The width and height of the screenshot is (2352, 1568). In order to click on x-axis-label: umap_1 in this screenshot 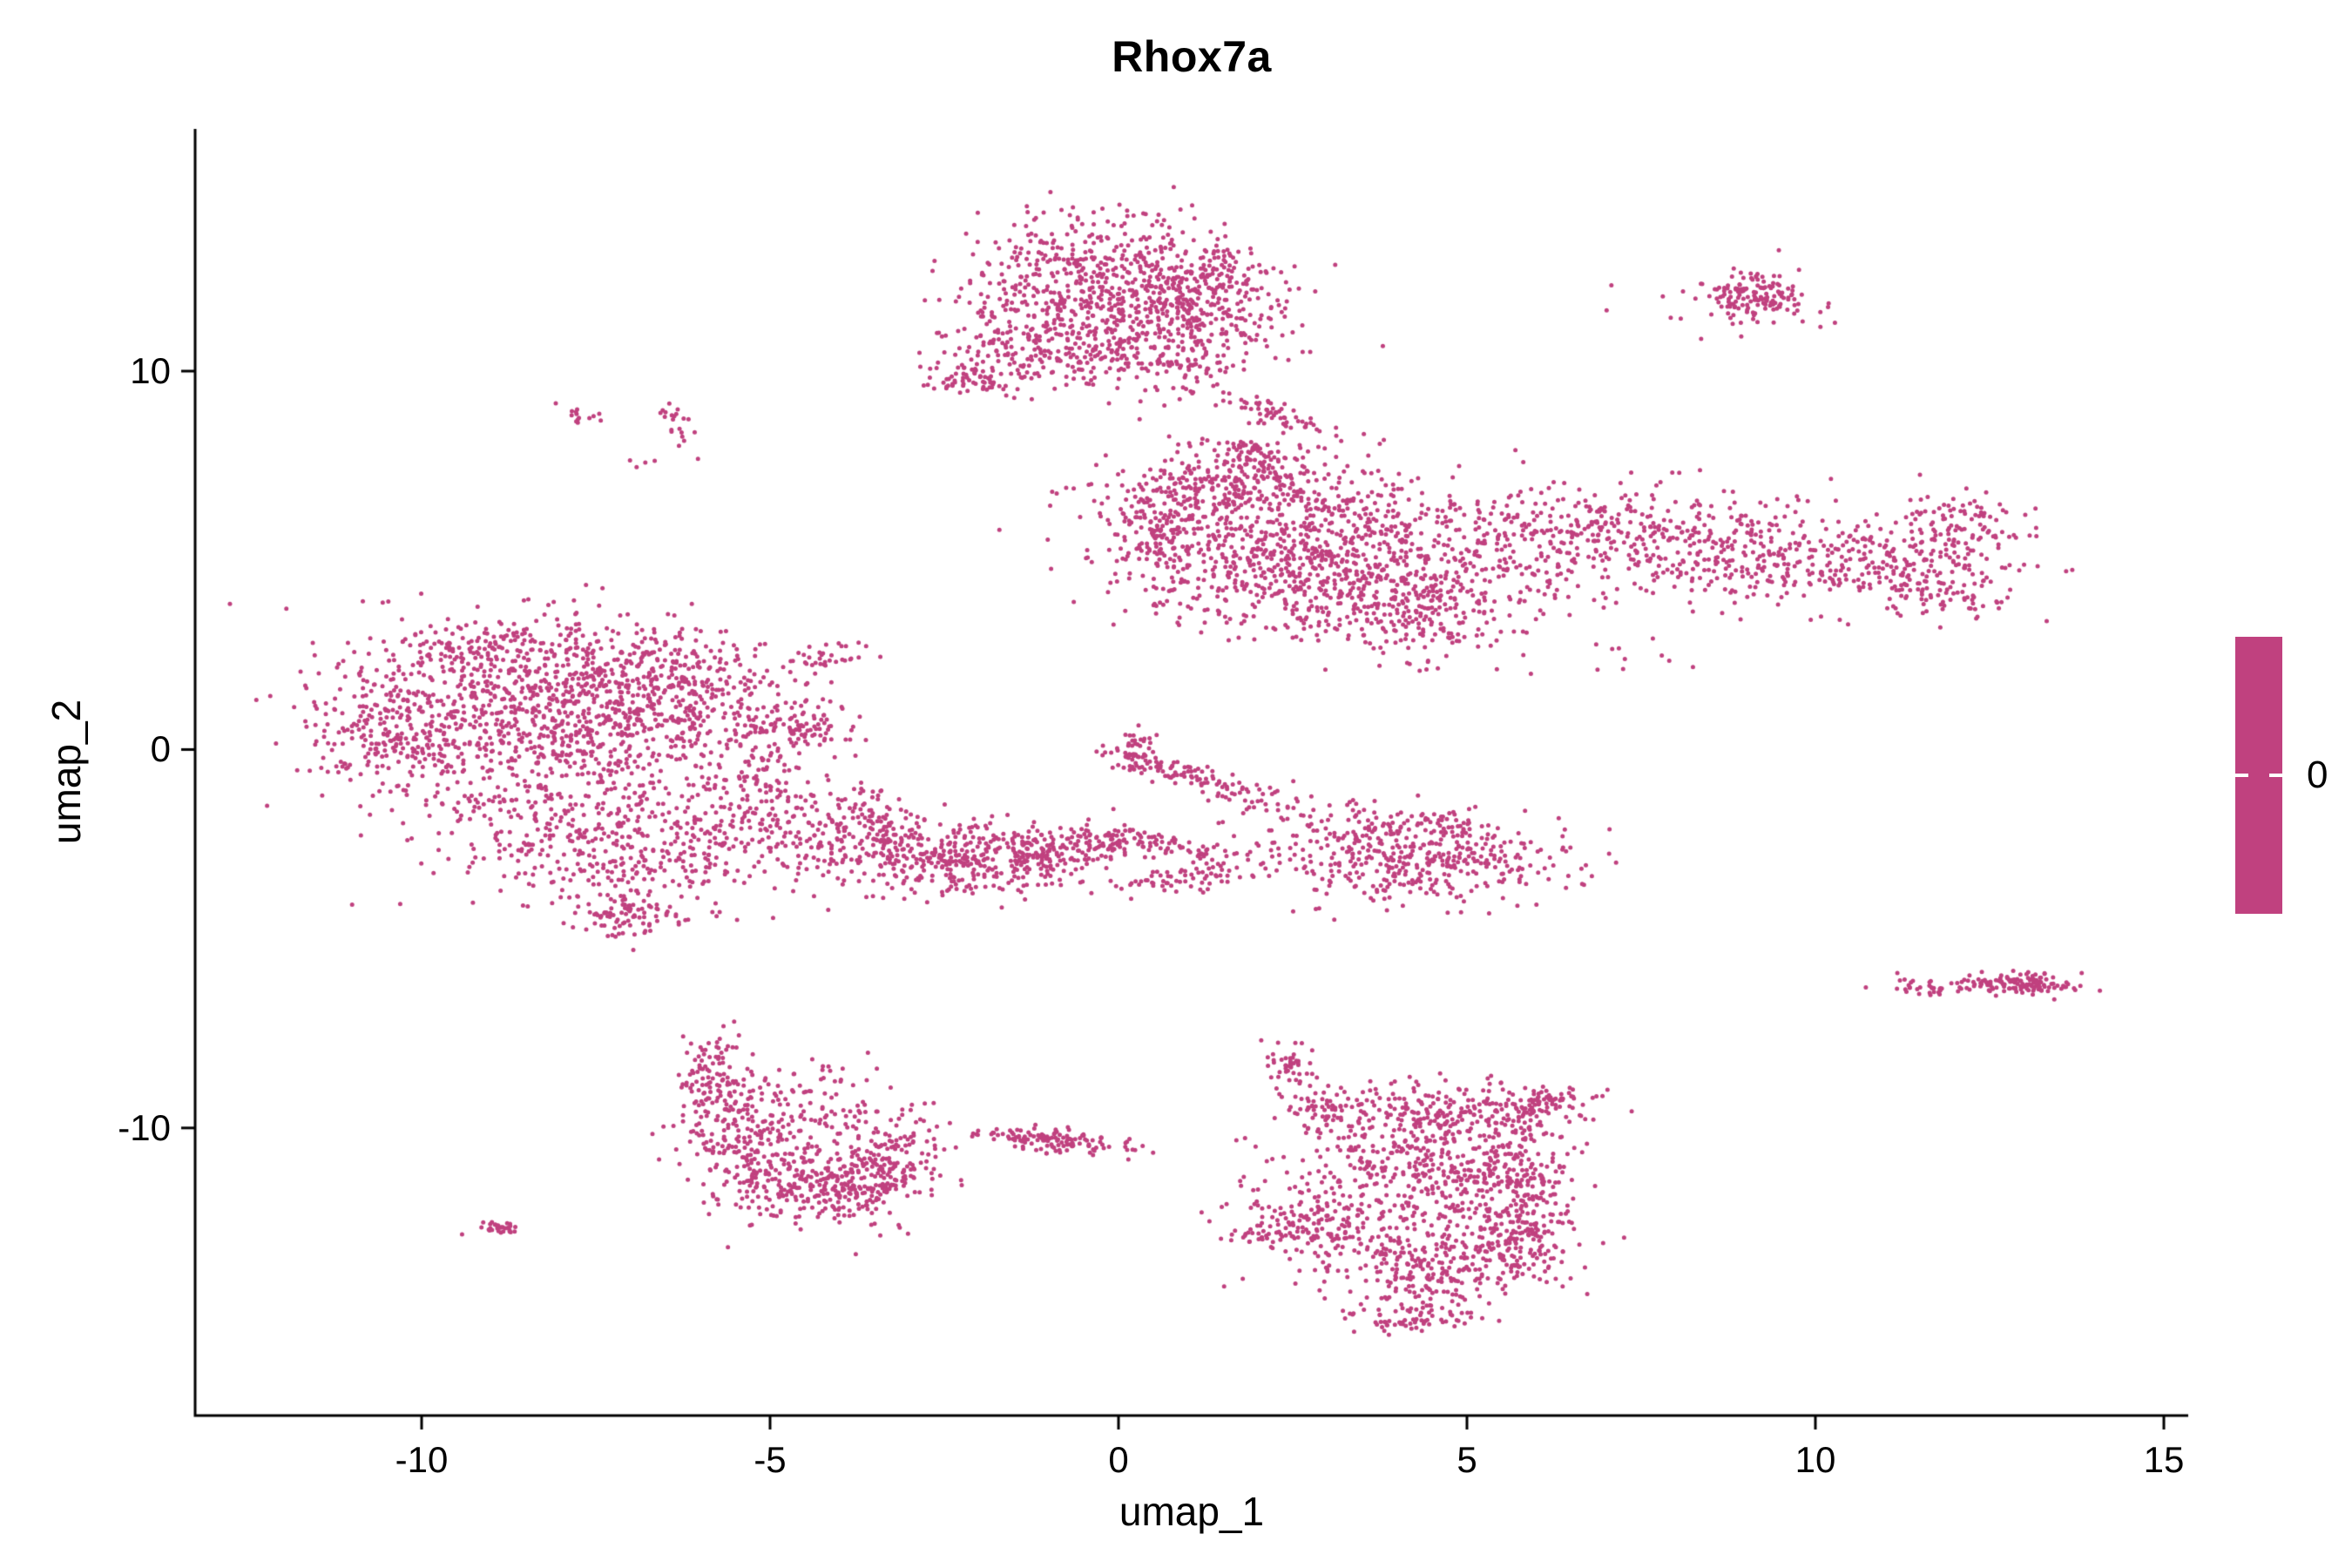, I will do `click(1192, 1511)`.